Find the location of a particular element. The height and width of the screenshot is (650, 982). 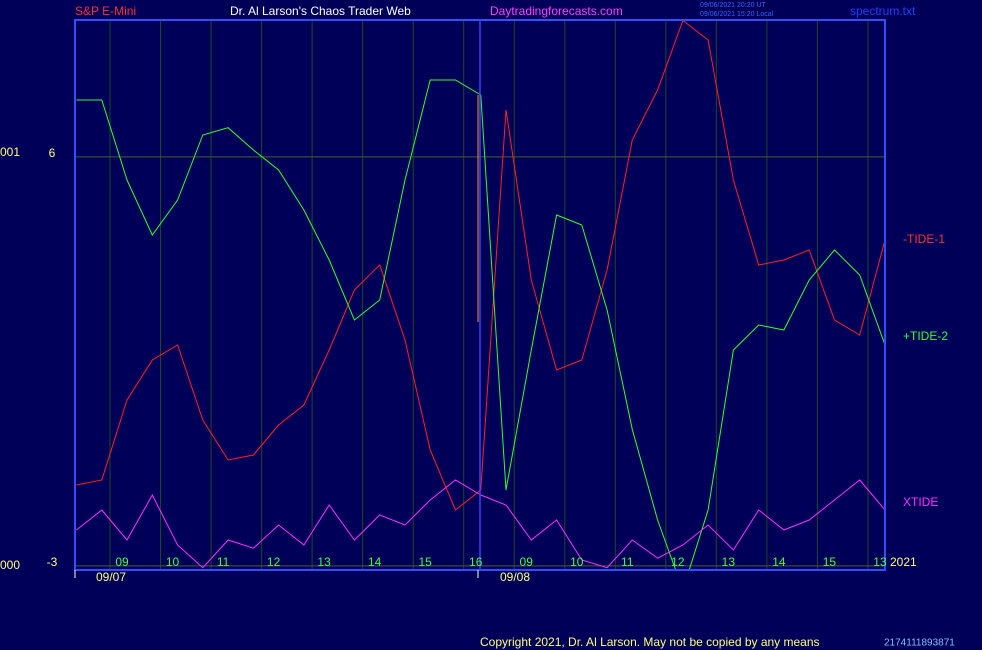

chart-title: Dr. Al Larson's Chaos Trader Web is located at coordinates (320, 11).